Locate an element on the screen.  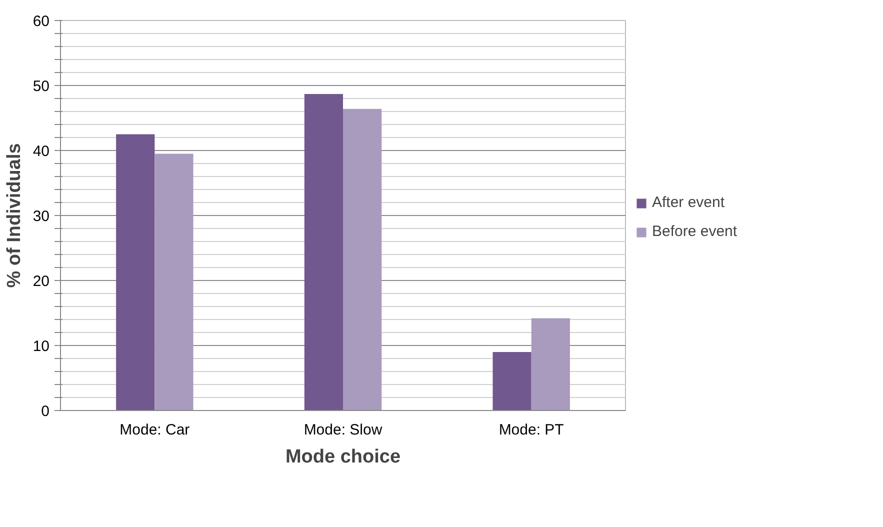
legend-label: Before event is located at coordinates (695, 231).